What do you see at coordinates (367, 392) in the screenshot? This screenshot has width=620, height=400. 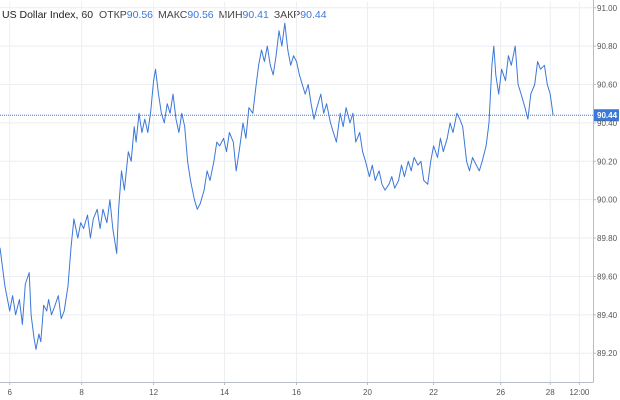 I see `x-tick-label: 20` at bounding box center [367, 392].